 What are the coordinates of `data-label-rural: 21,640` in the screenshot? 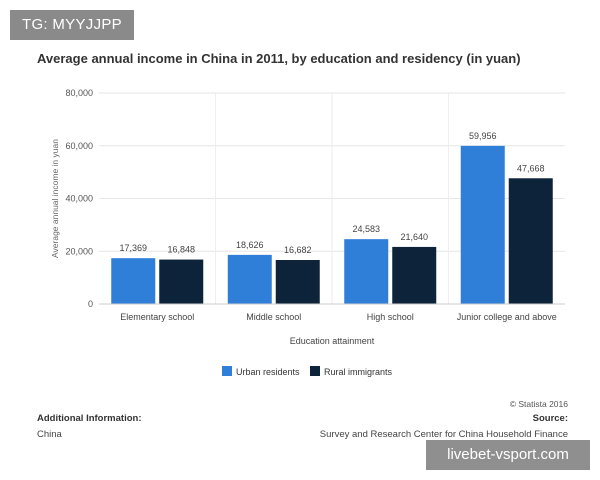 It's located at (414, 237).